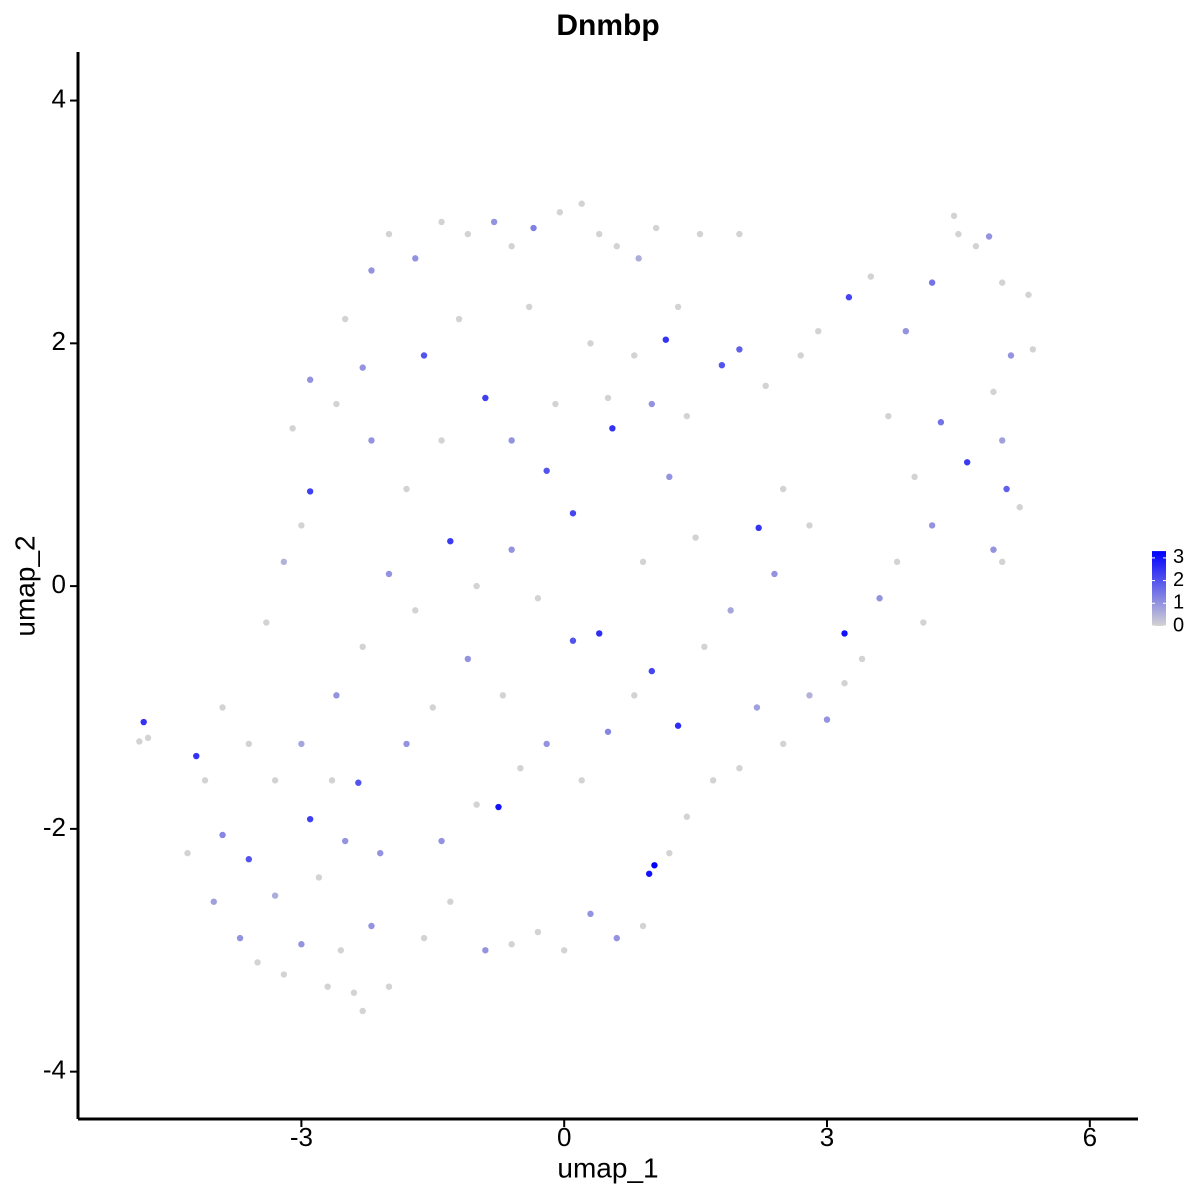 Image resolution: width=1200 pixels, height=1200 pixels. What do you see at coordinates (59, 98) in the screenshot?
I see `y-tick-label: 4` at bounding box center [59, 98].